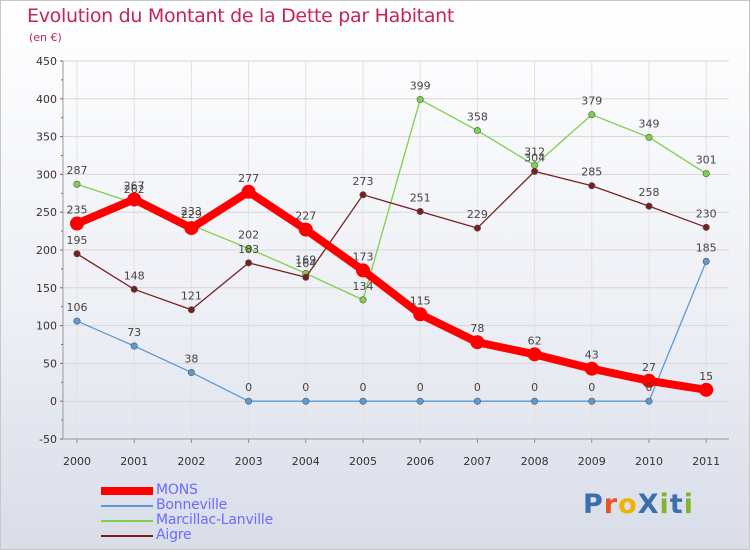 Image resolution: width=750 pixels, height=550 pixels. I want to click on x-tick-label: 2000, so click(77, 461).